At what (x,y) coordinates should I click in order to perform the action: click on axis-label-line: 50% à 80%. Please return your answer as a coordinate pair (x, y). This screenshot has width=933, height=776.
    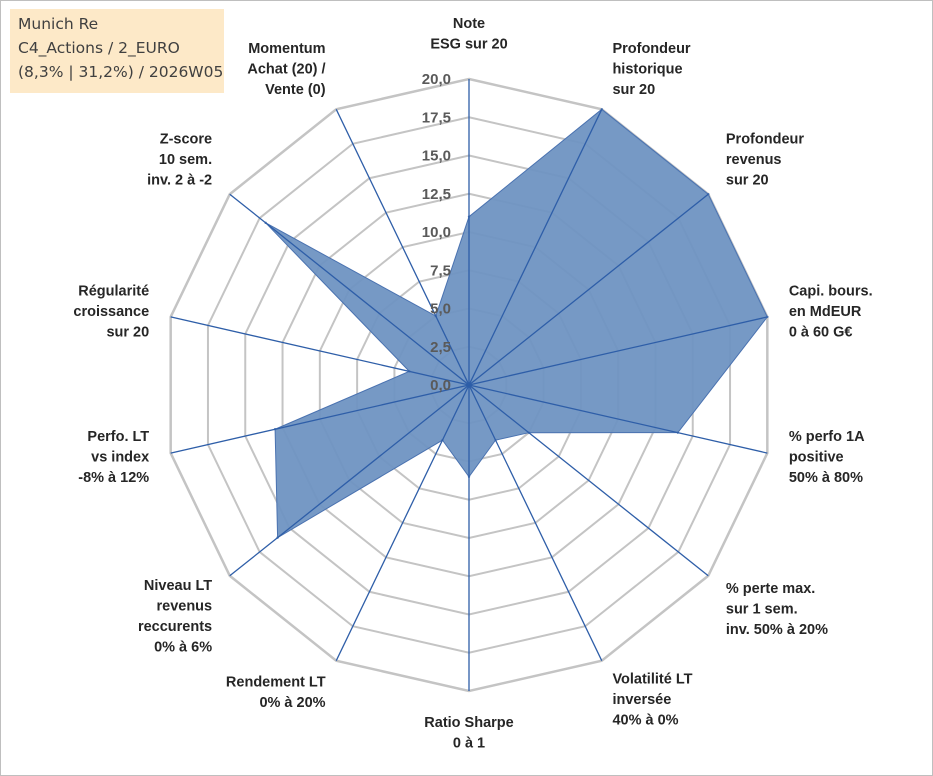
    Looking at the image, I should click on (826, 478).